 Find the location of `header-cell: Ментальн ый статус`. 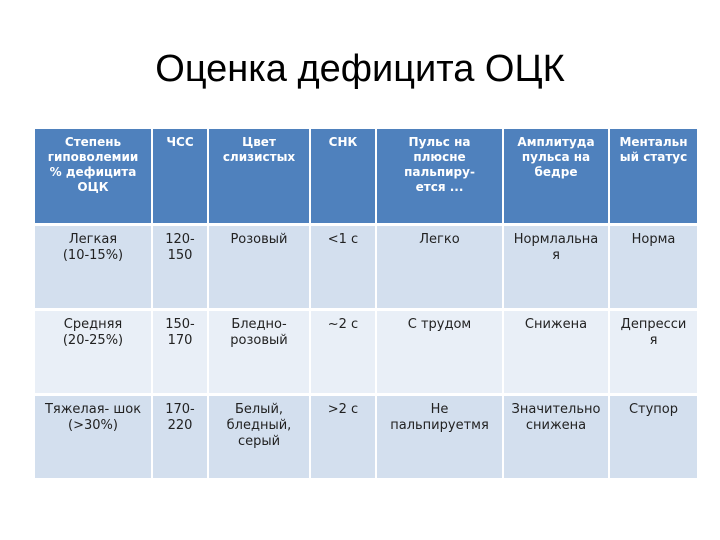

header-cell: Ментальн ый статус is located at coordinates (653, 177).